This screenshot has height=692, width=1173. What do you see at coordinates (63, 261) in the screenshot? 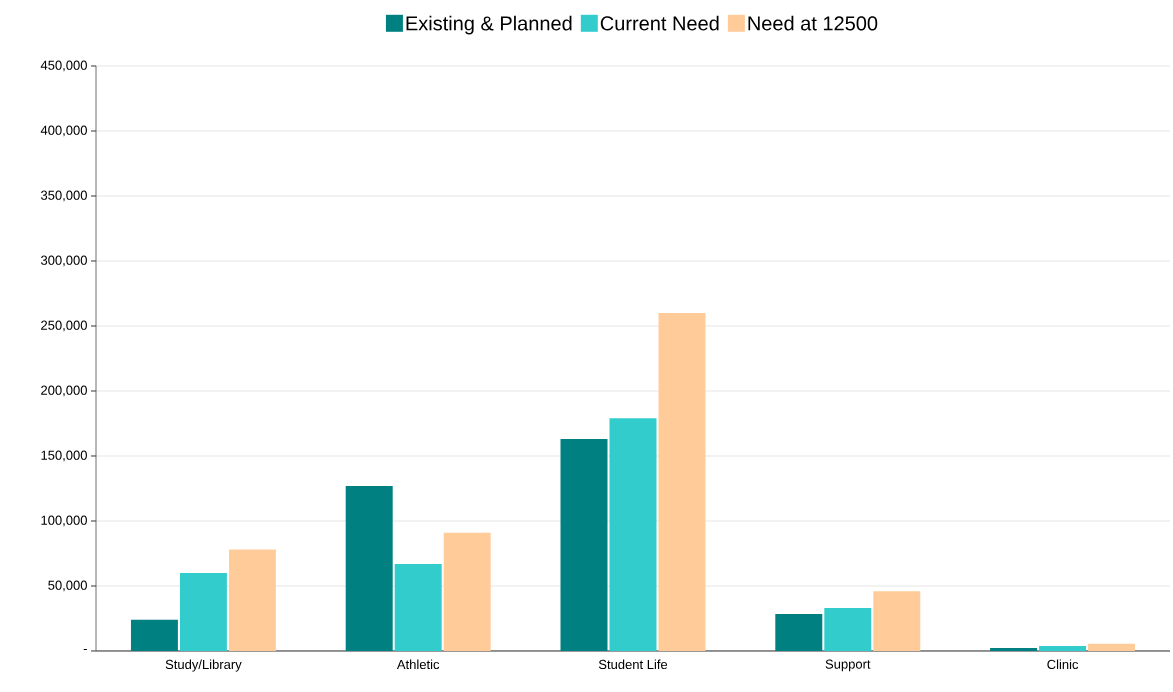
I see `y-tick-label: 300,000` at bounding box center [63, 261].